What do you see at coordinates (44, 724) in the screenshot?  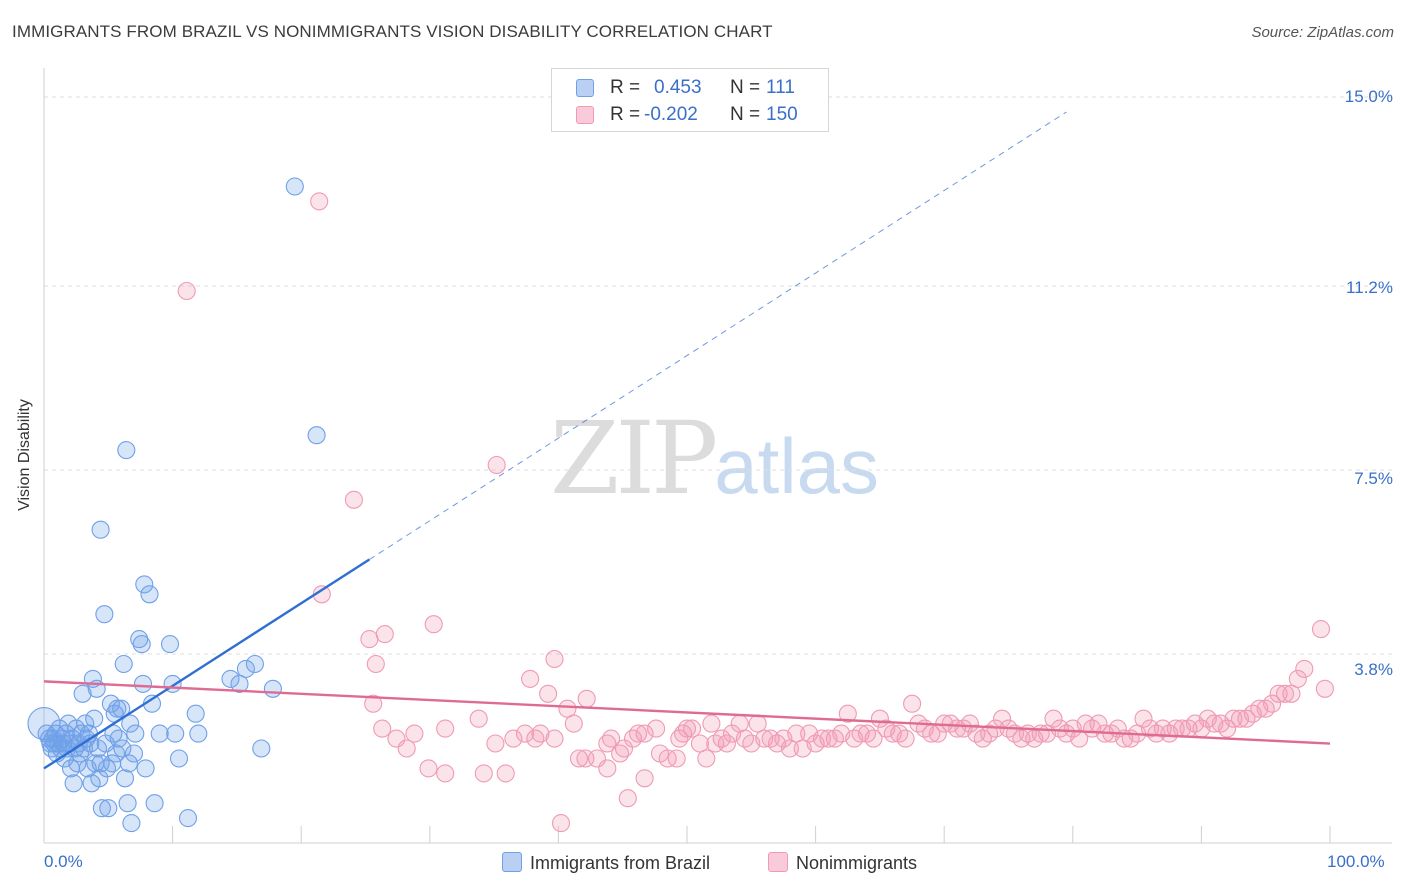 I see `immigrants-point-large` at bounding box center [44, 724].